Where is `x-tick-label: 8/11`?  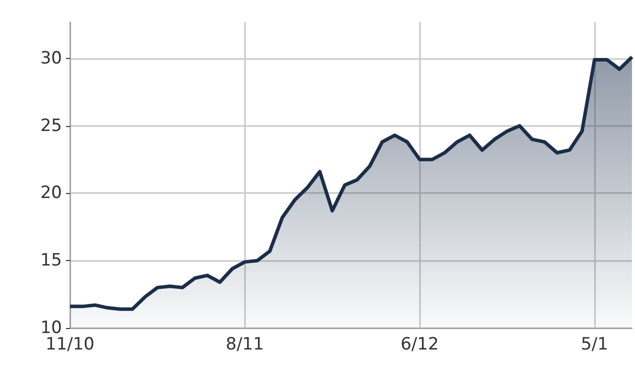
x-tick-label: 8/11 is located at coordinates (245, 344).